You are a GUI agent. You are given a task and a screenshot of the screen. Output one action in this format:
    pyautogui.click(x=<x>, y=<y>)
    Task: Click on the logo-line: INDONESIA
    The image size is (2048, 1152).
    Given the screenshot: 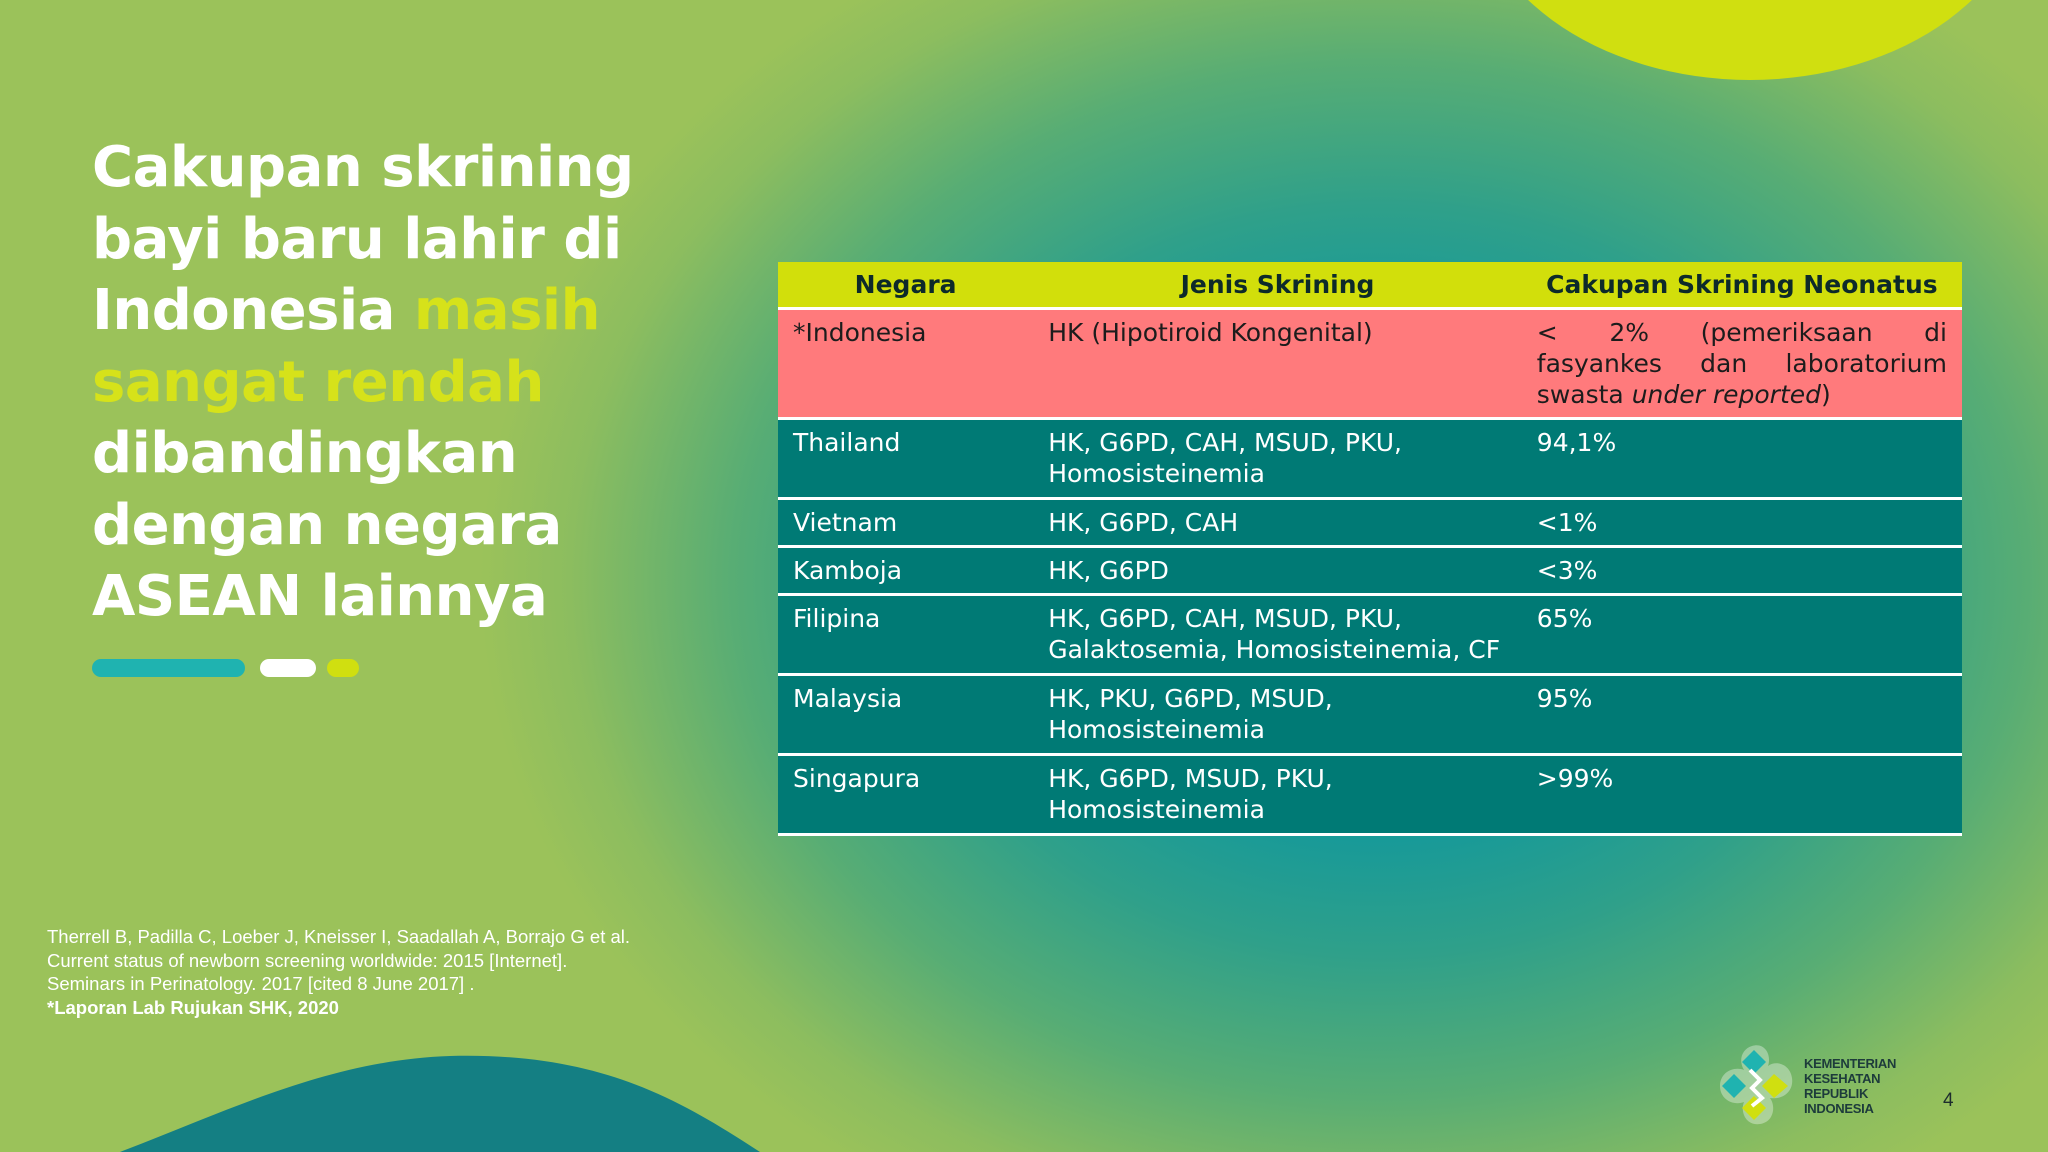 What is the action you would take?
    pyautogui.click(x=1839, y=1108)
    